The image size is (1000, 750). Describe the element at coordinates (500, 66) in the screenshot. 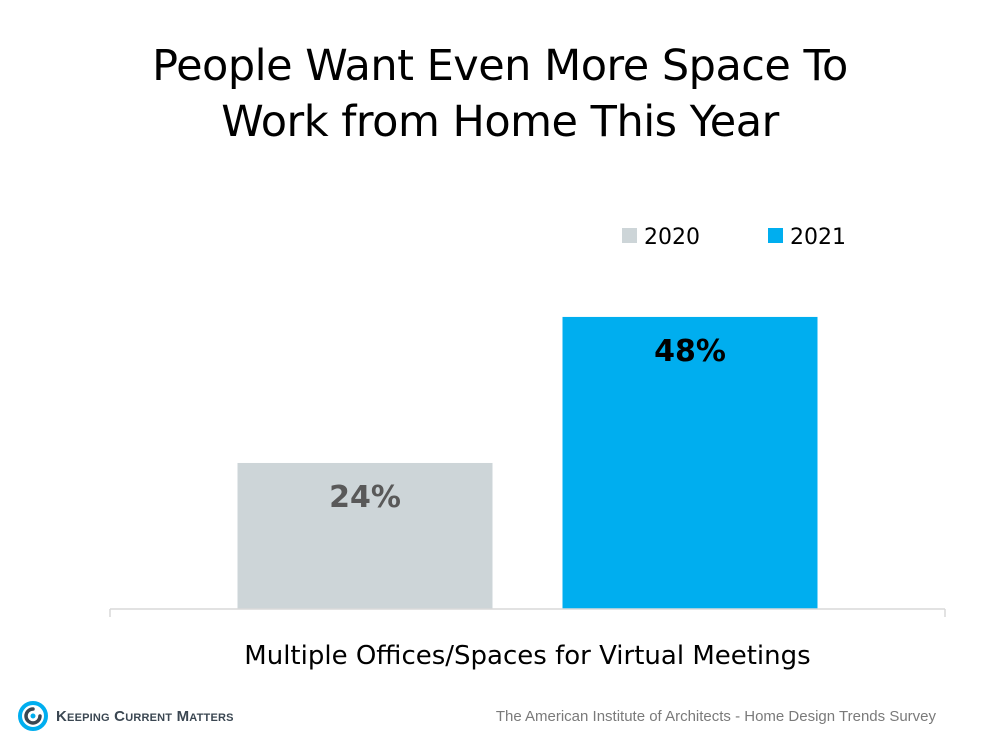

I see `chart-title-line-1: People Want Even More Space To` at that location.